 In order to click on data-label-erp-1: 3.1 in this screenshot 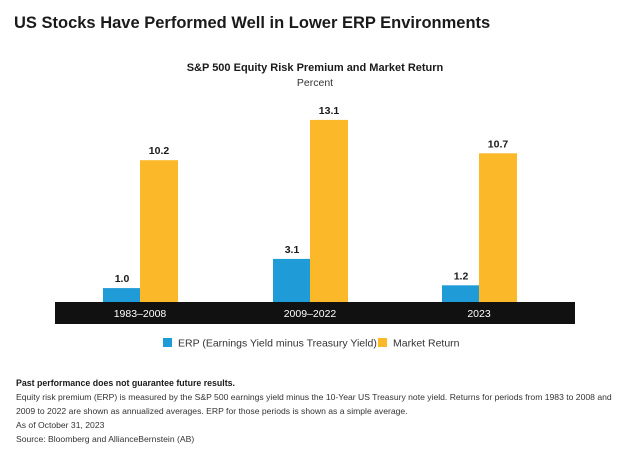, I will do `click(292, 250)`.